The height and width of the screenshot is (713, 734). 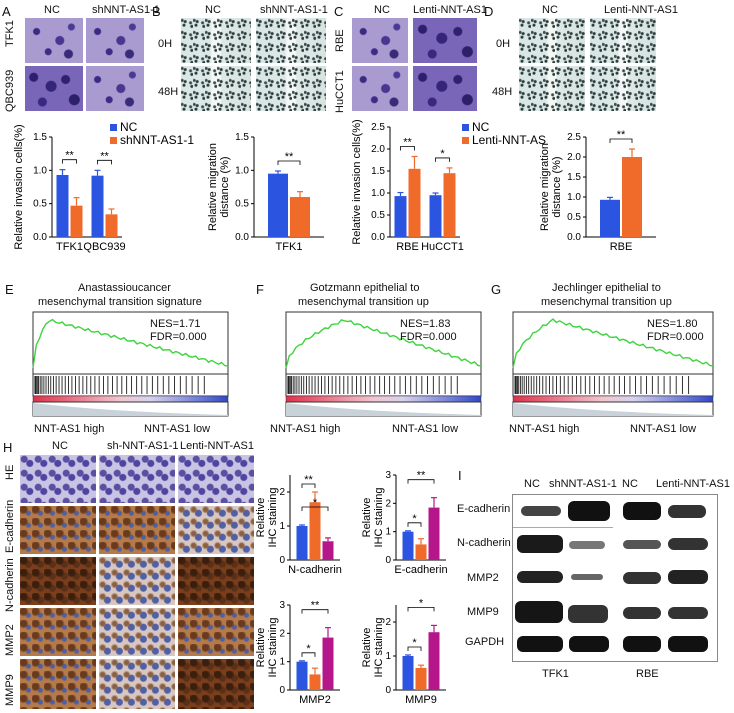 What do you see at coordinates (216, 684) in the screenshot?
I see `ihc-mmp9-lenti` at bounding box center [216, 684].